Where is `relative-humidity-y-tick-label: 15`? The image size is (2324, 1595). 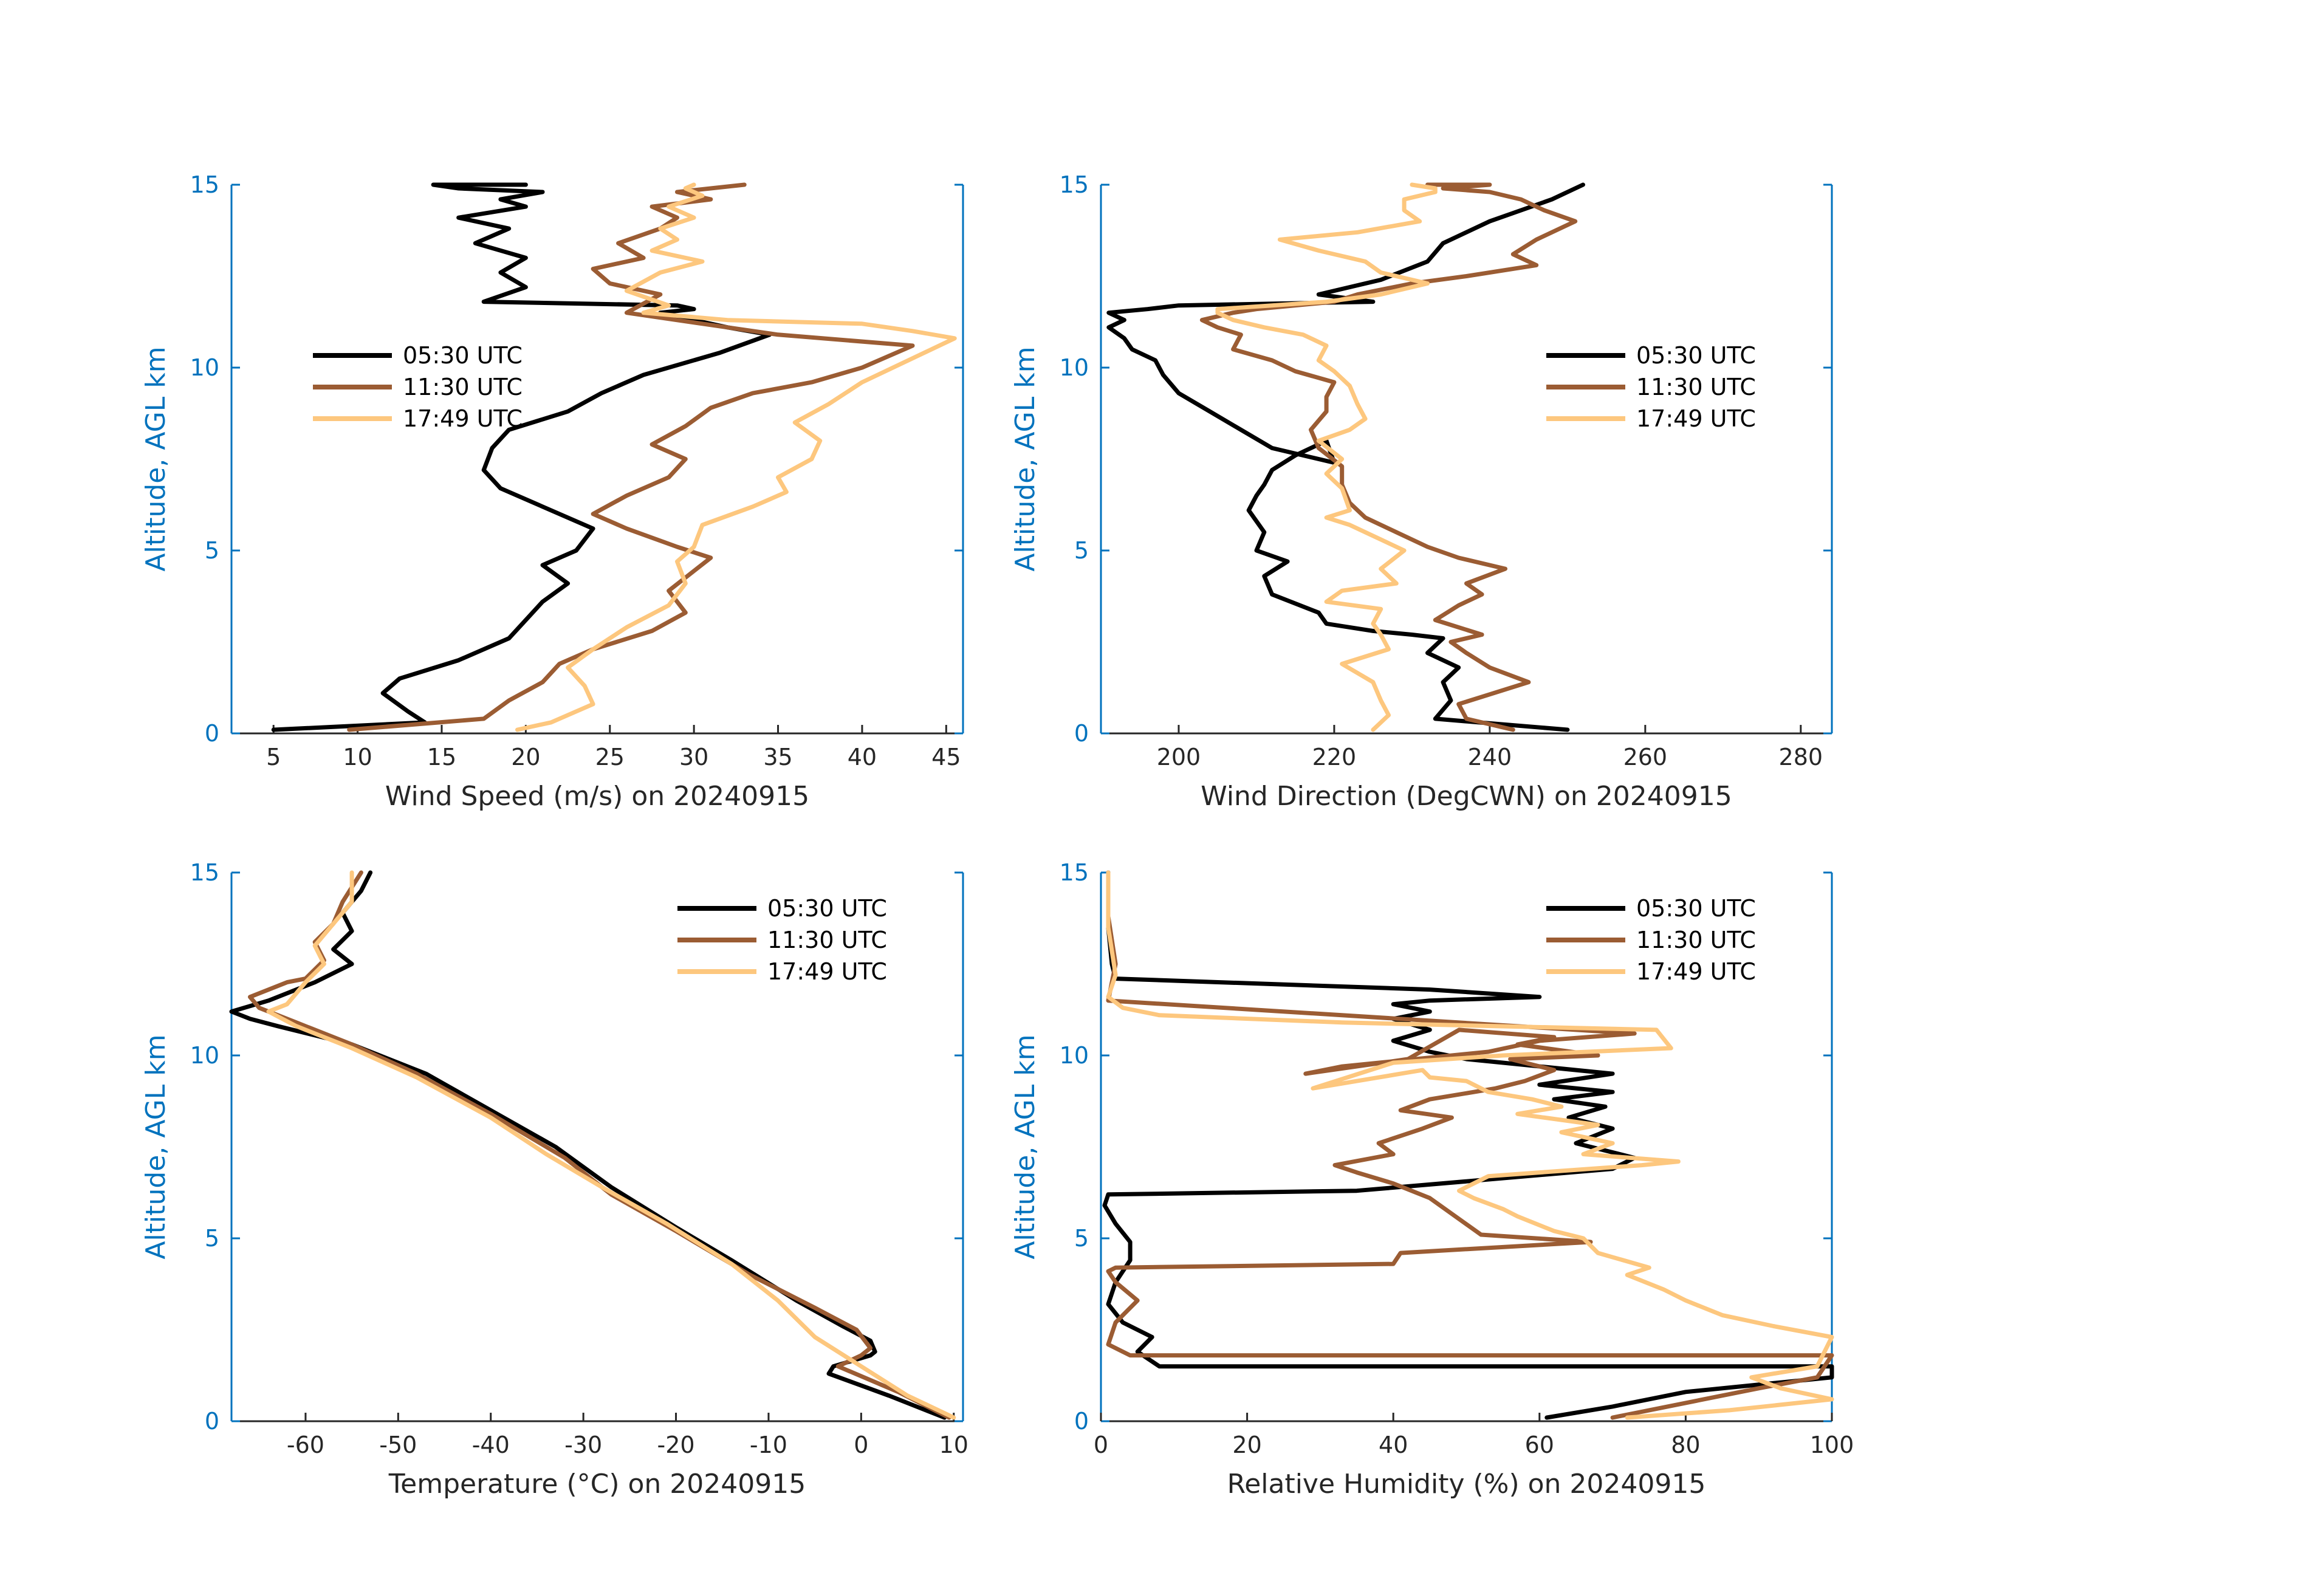 relative-humidity-y-tick-label: 15 is located at coordinates (1074, 873).